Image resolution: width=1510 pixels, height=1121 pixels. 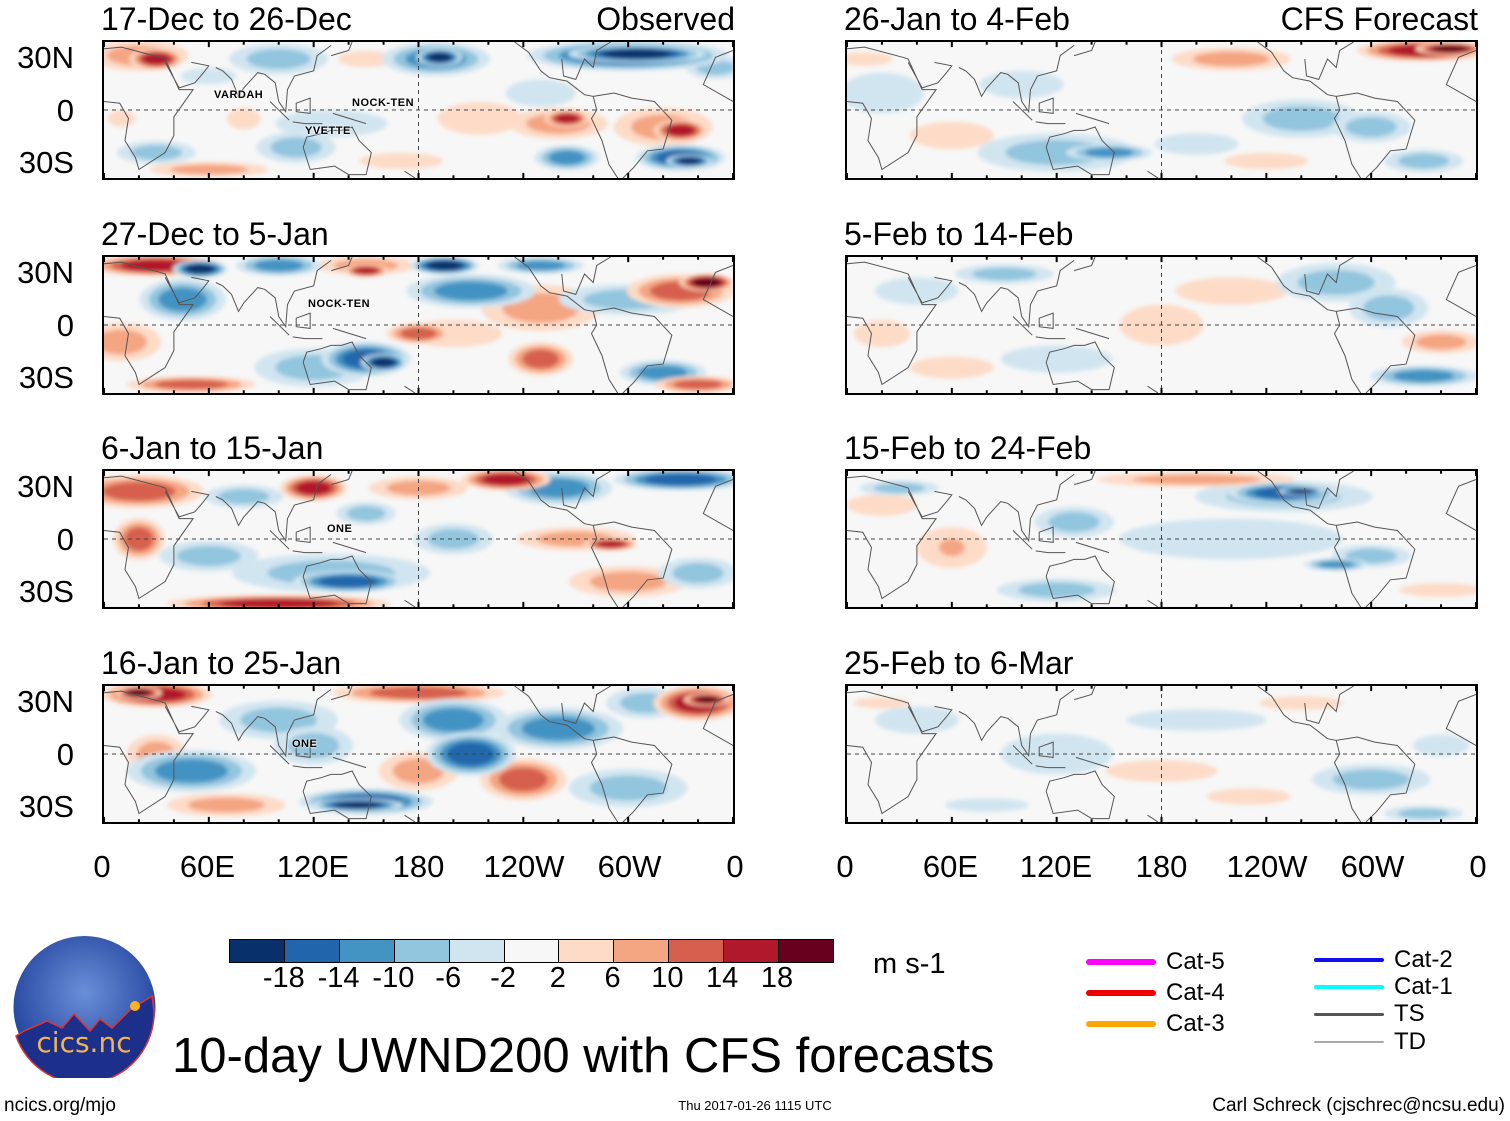 I want to click on footer-url: ncics.org/mjo, so click(x=60, y=1105).